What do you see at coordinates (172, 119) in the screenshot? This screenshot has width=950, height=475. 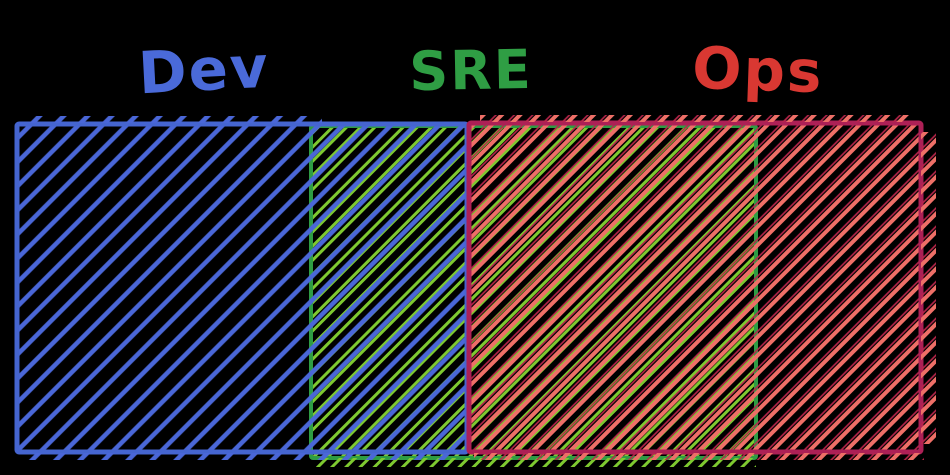 I see `dev-hatch-overshoot-top` at bounding box center [172, 119].